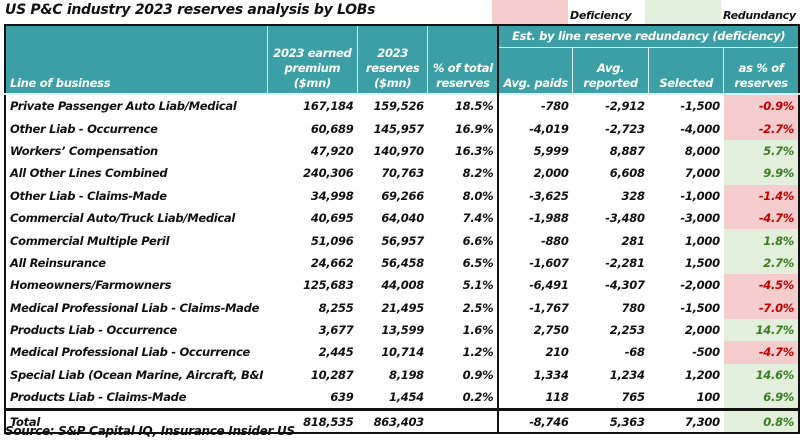  I want to click on cell-selected: -1,500, so click(700, 106).